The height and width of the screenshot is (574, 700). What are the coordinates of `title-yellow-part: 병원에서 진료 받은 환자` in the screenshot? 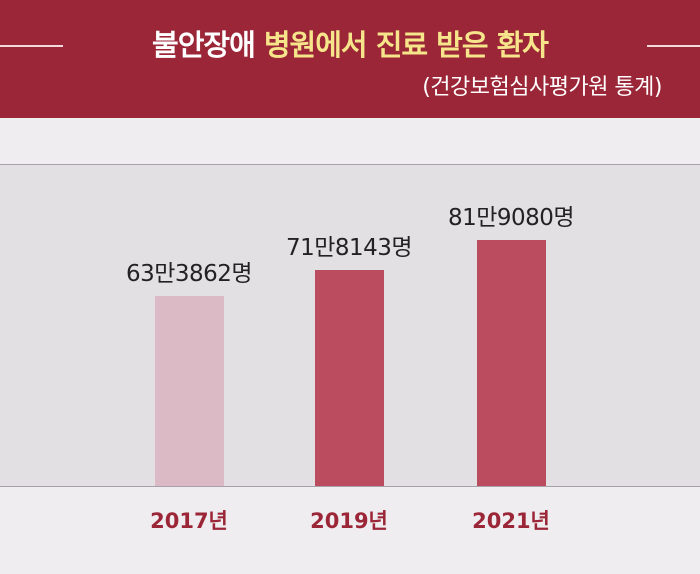 It's located at (406, 45).